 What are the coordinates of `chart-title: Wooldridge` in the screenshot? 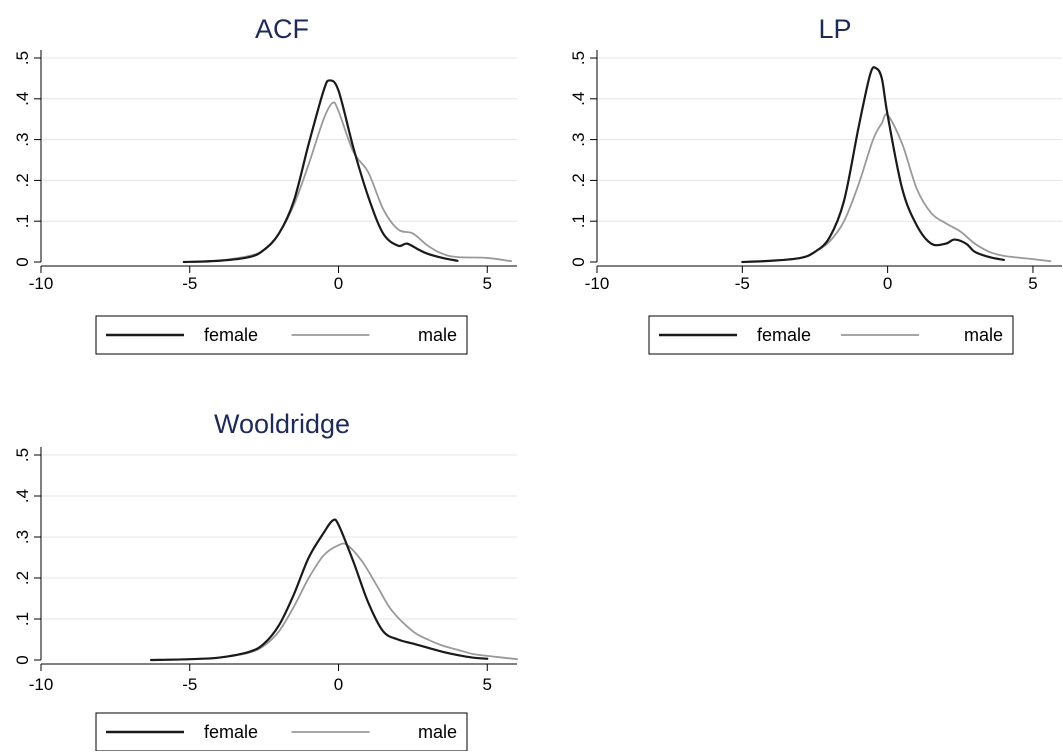 It's located at (282, 424).